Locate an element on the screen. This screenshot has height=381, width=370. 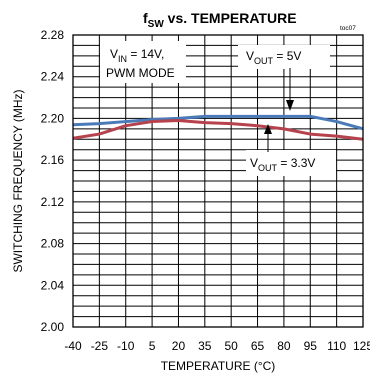
label-vout-5v: VOUT = 5V is located at coordinates (273, 57).